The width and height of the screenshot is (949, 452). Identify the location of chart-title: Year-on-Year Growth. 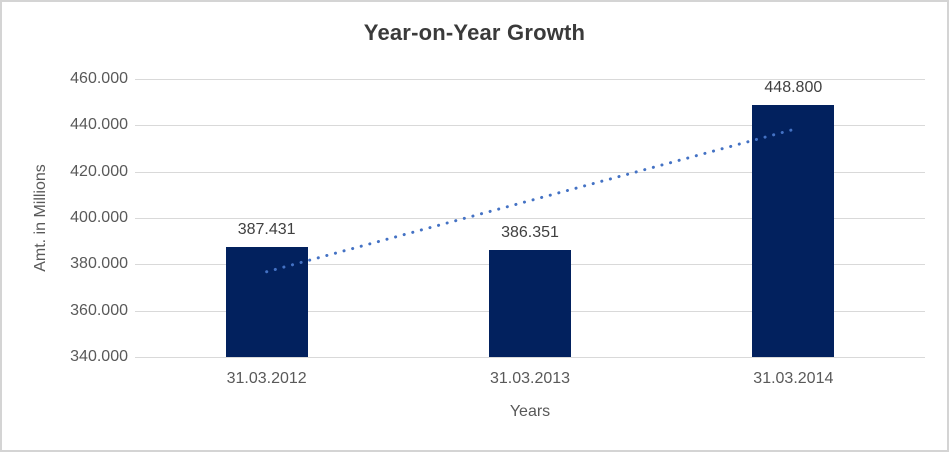
(474, 32).